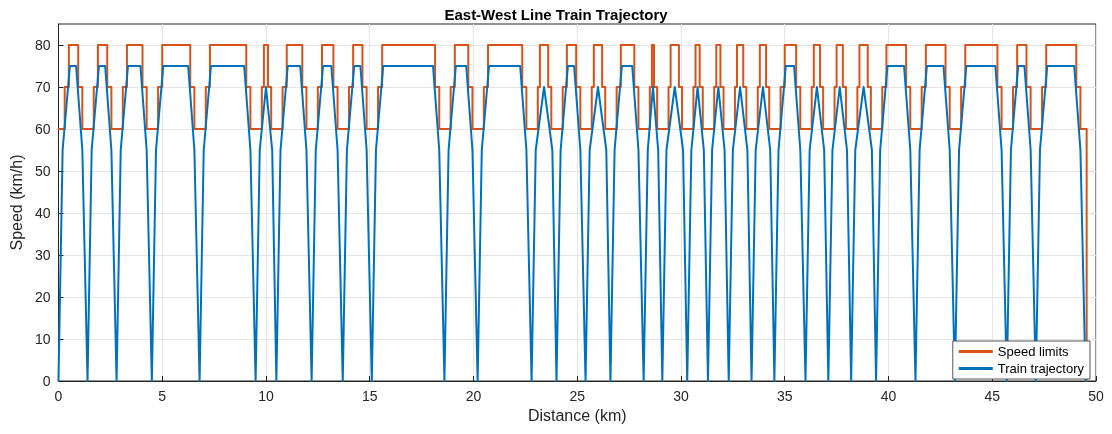 Image resolution: width=1112 pixels, height=434 pixels. I want to click on x-tick-label: 25, so click(577, 396).